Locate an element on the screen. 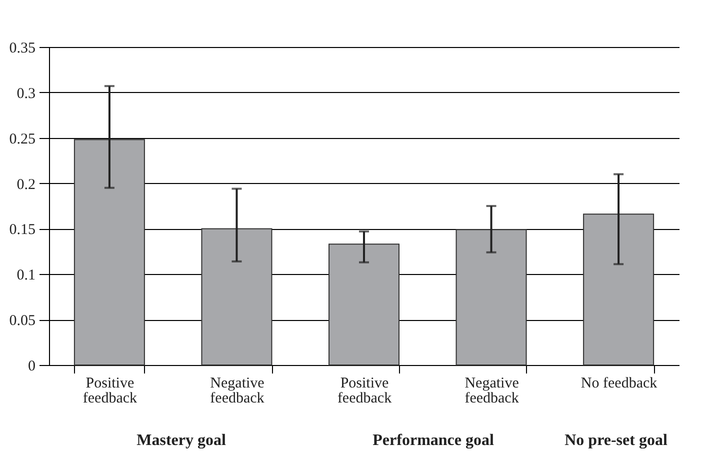  text: Mastery goal is located at coordinates (181, 440).